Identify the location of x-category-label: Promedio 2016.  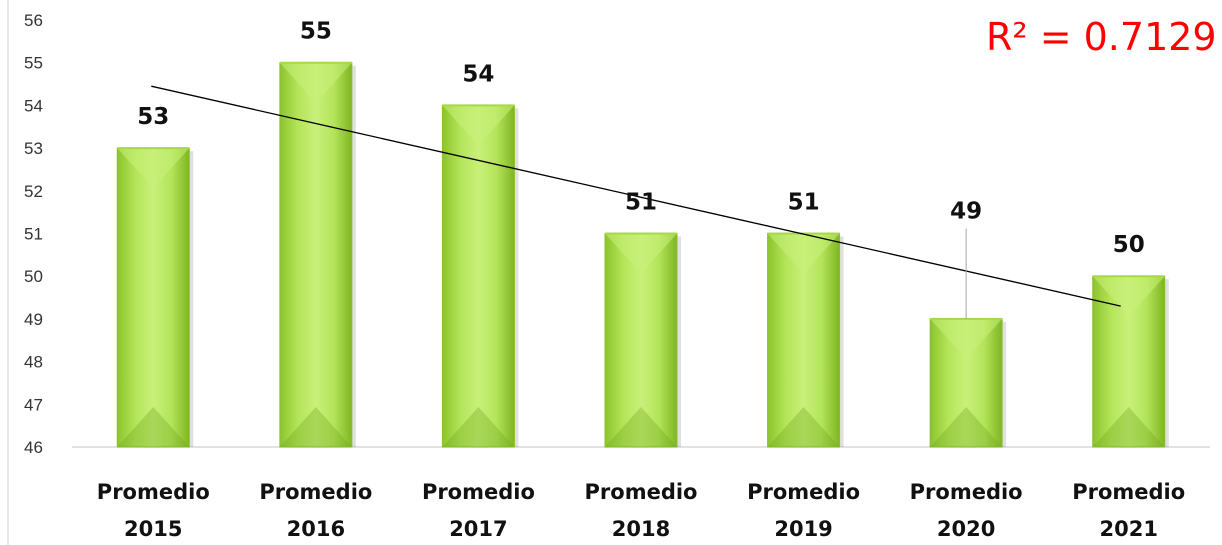
(315, 510).